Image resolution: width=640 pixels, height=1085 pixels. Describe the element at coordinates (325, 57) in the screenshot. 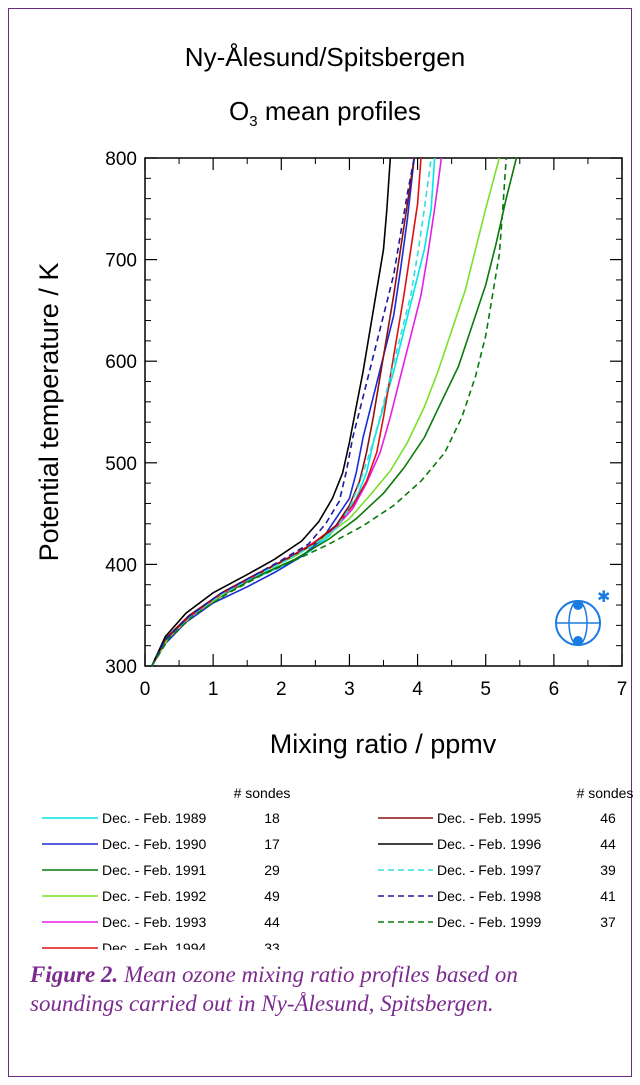

I see `chart-title: Ny-Ålesund/Spitsbergen` at that location.